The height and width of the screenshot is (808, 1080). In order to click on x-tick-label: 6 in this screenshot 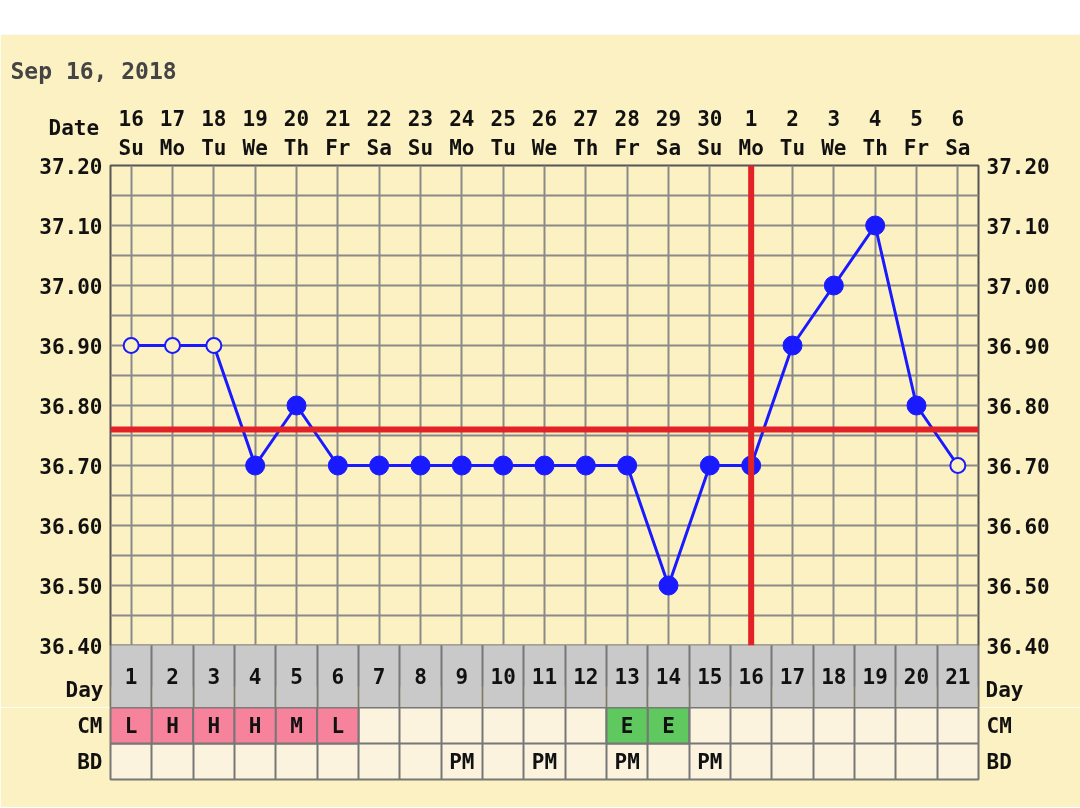, I will do `click(338, 676)`.